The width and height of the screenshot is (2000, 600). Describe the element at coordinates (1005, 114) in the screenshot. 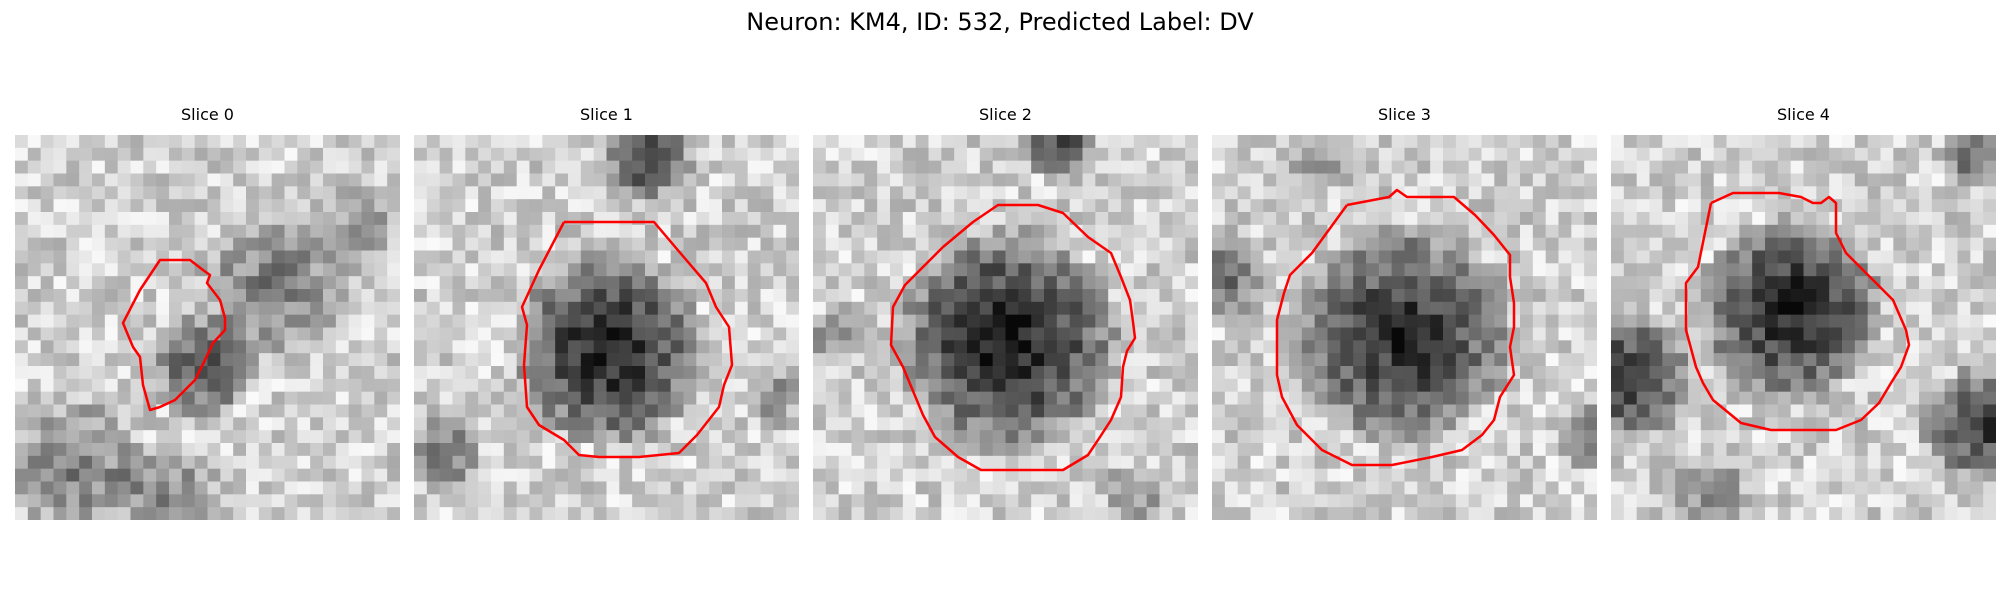

I see `slice-title: Slice 2` at that location.